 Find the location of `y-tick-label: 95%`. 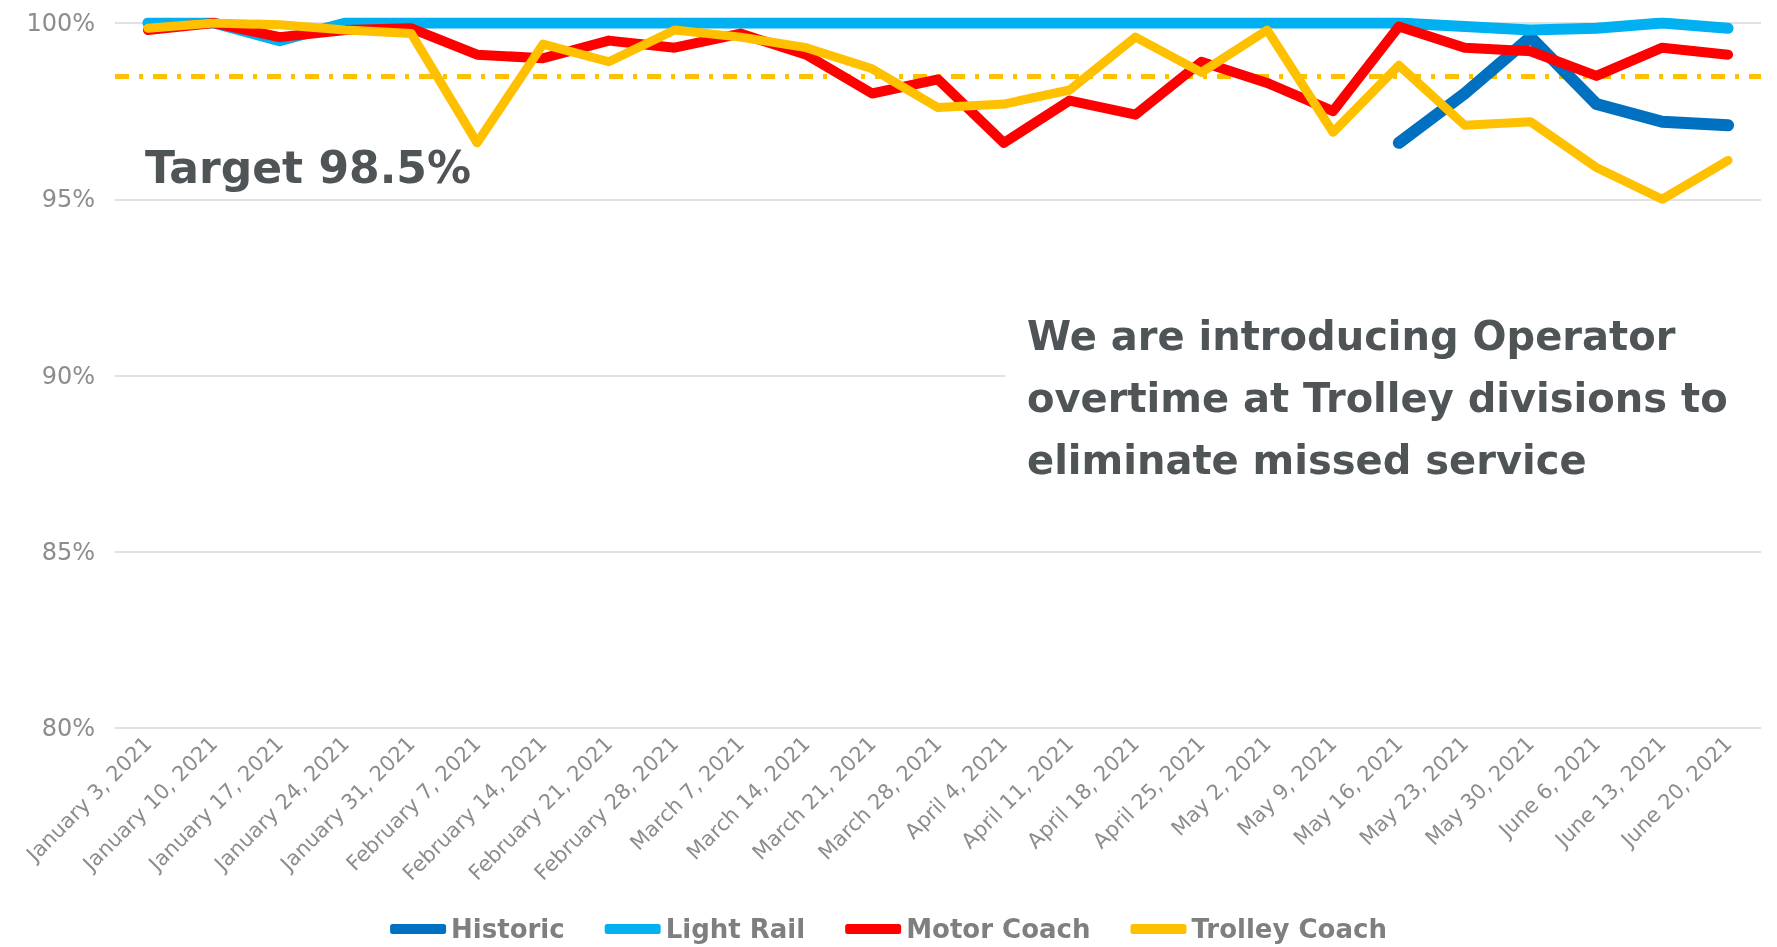

y-tick-label: 95% is located at coordinates (68, 199).